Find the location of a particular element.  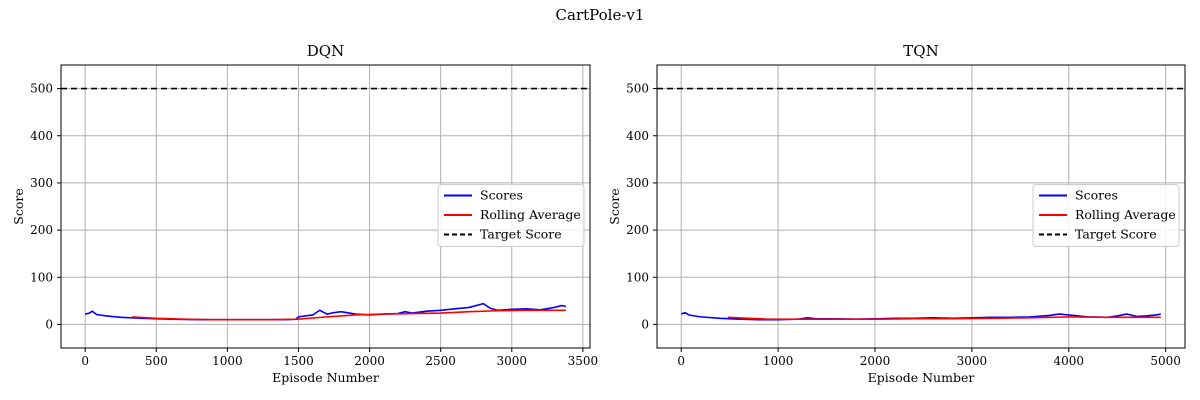

x-tick-label: 5000 is located at coordinates (1165, 361).